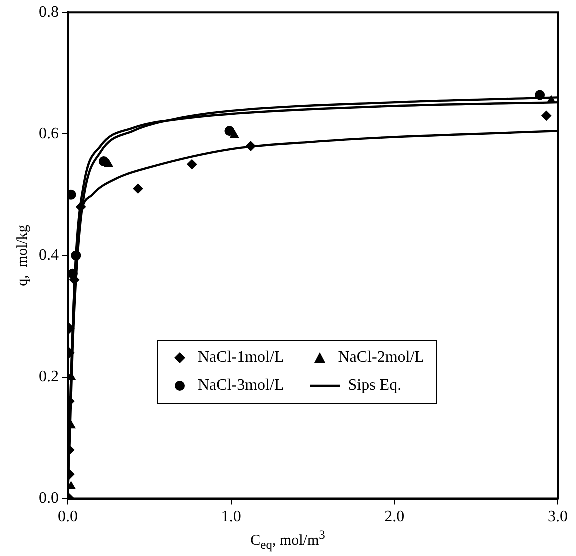 Image resolution: width=576 pixels, height=556 pixels. What do you see at coordinates (49, 12) in the screenshot?
I see `y-tick-label: 0.8` at bounding box center [49, 12].